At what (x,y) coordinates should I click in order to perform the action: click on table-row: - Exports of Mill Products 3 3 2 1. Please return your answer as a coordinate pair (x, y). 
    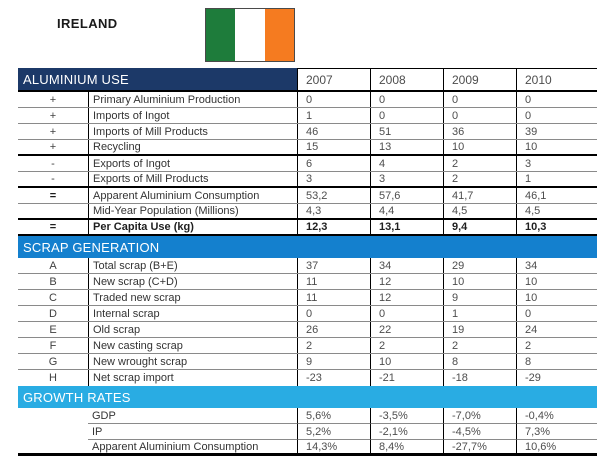
    Looking at the image, I should click on (307, 180).